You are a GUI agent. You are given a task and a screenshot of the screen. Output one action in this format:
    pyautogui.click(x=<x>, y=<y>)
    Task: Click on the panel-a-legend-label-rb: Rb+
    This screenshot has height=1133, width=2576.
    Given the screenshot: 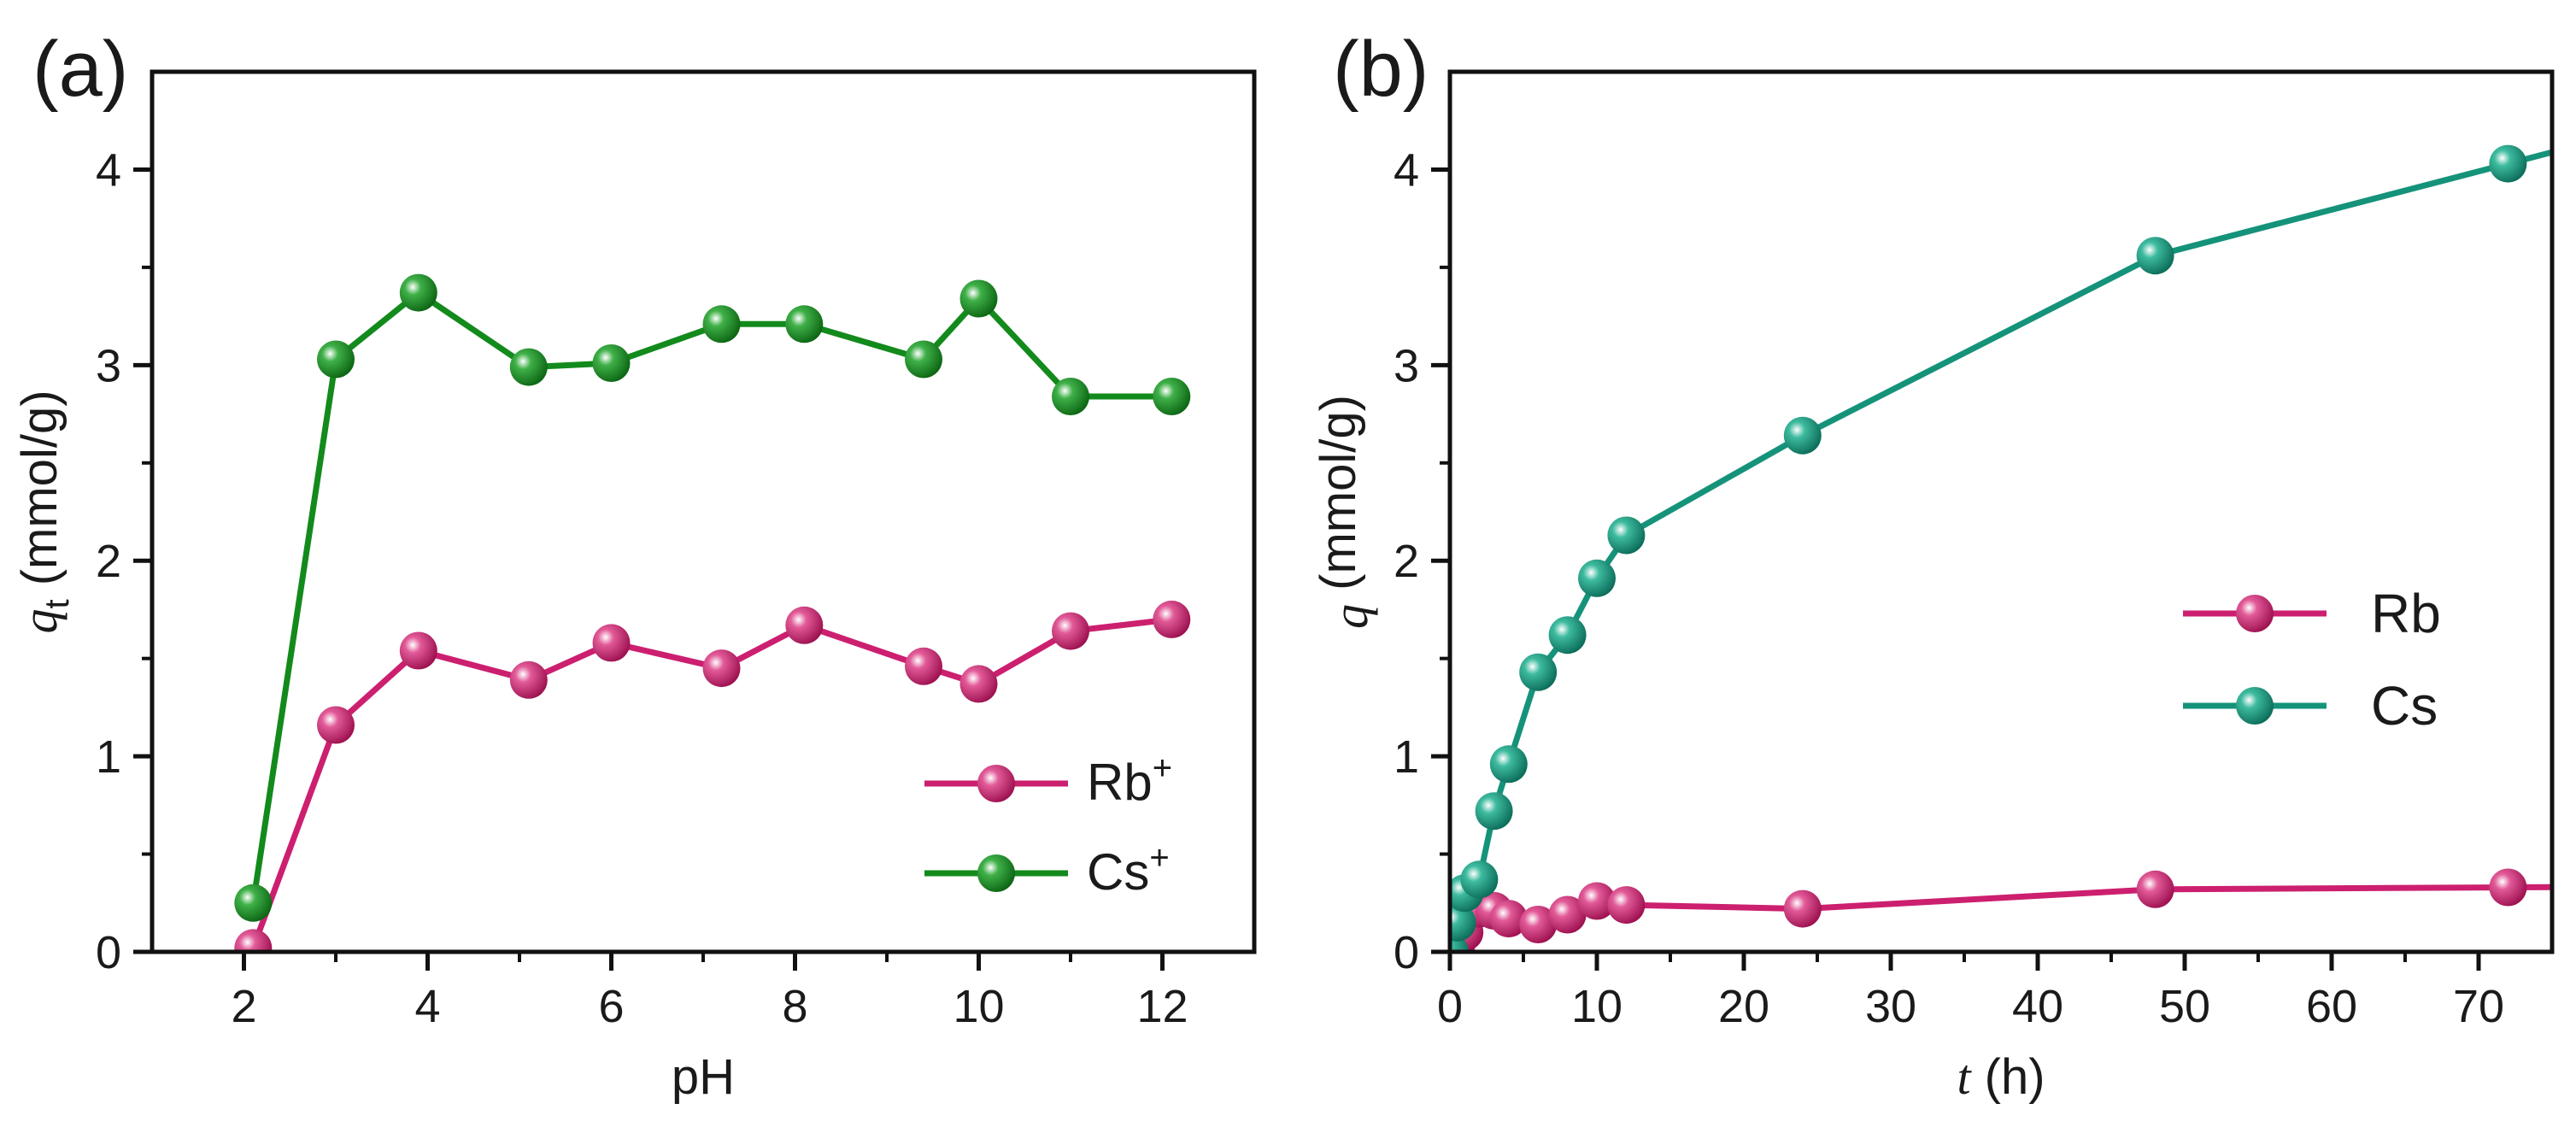 What is the action you would take?
    pyautogui.click(x=1129, y=780)
    